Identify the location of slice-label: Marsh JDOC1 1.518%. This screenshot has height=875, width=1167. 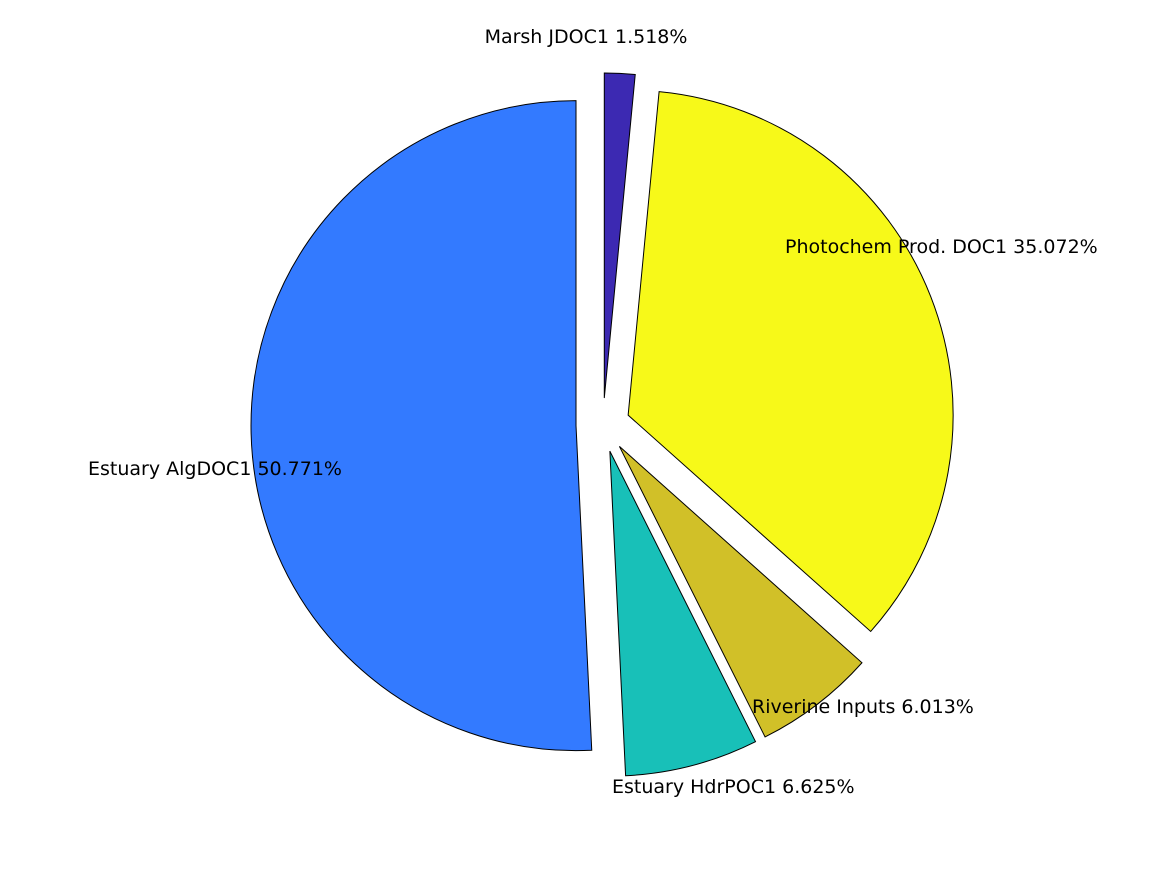
(586, 37).